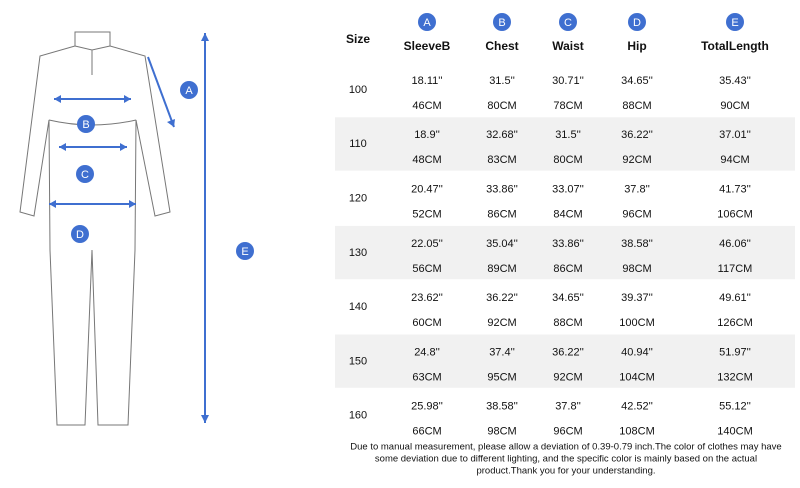 This screenshot has height=488, width=800. Describe the element at coordinates (427, 352) in the screenshot. I see `inch-cell: 24.8''` at that location.